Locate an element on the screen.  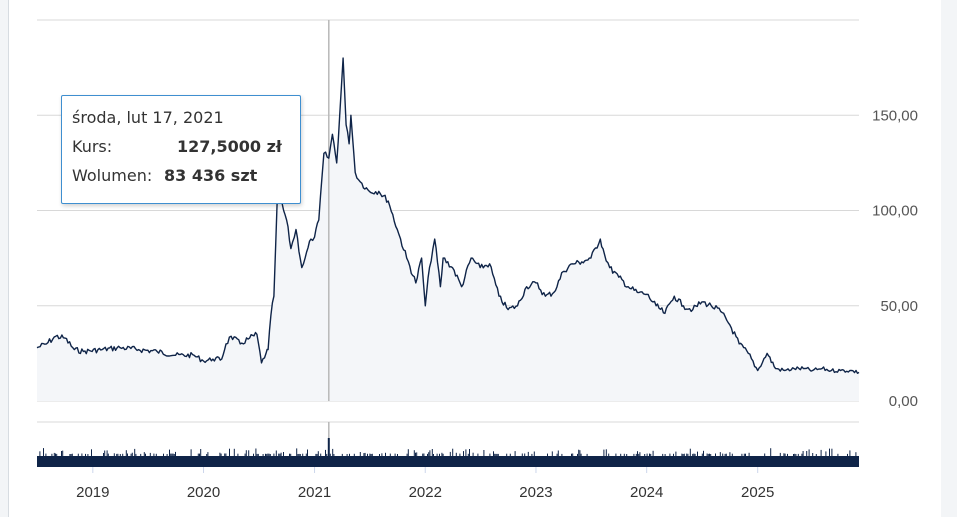
x-tick-label: 2019 is located at coordinates (92, 492).